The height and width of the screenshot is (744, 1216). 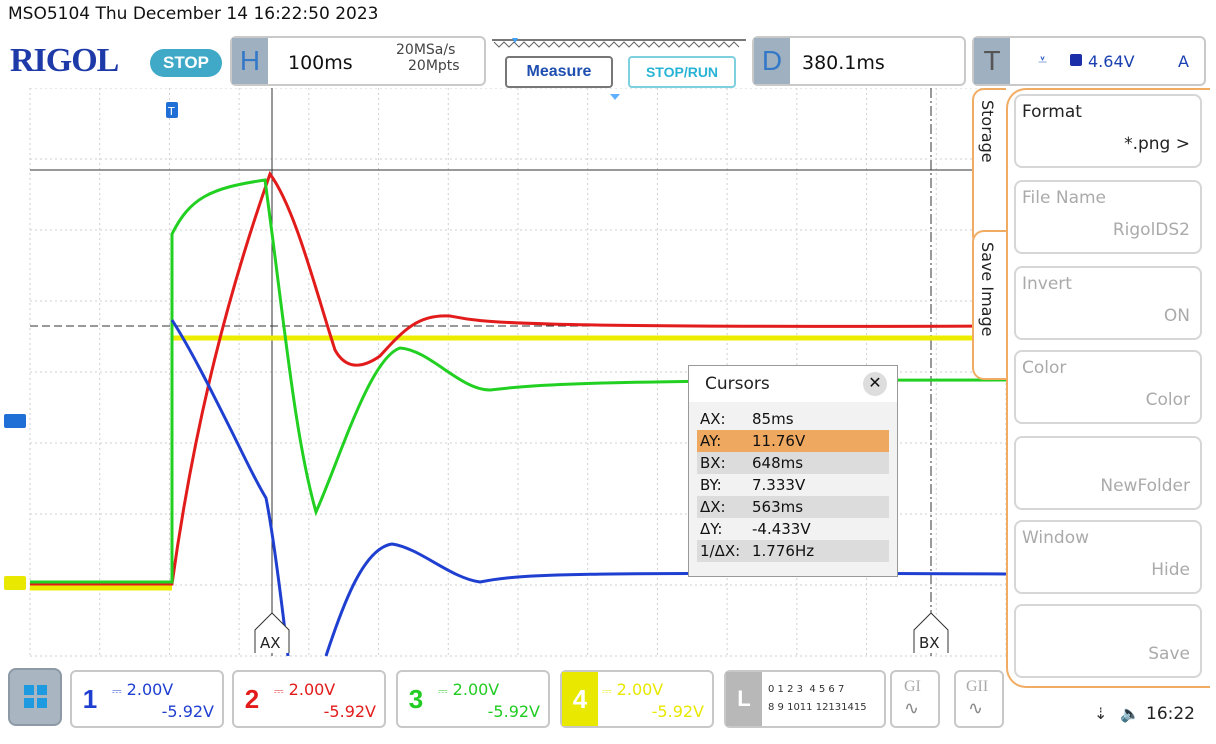 What do you see at coordinates (1151, 230) in the screenshot?
I see `menu-value: RigolDS2` at bounding box center [1151, 230].